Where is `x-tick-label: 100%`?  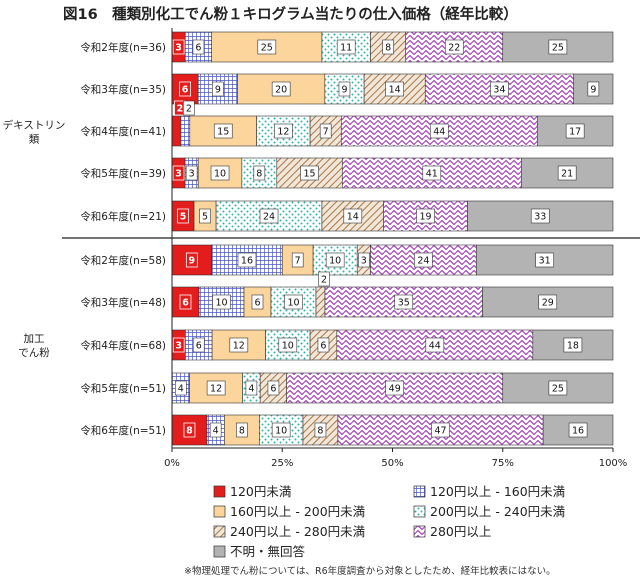
x-tick-label: 100% is located at coordinates (613, 463).